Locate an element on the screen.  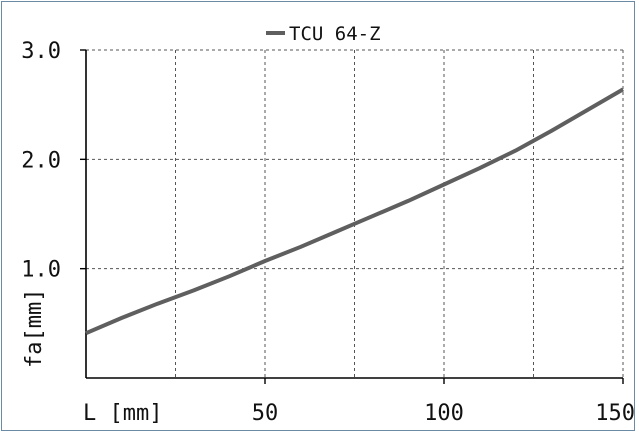
x-tick-label: 150 is located at coordinates (615, 413).